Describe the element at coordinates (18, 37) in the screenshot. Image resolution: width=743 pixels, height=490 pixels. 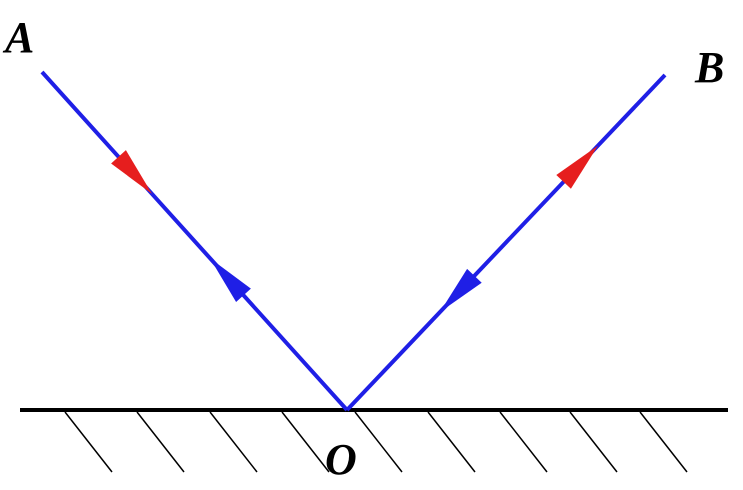
I see `point-label: A` at that location.